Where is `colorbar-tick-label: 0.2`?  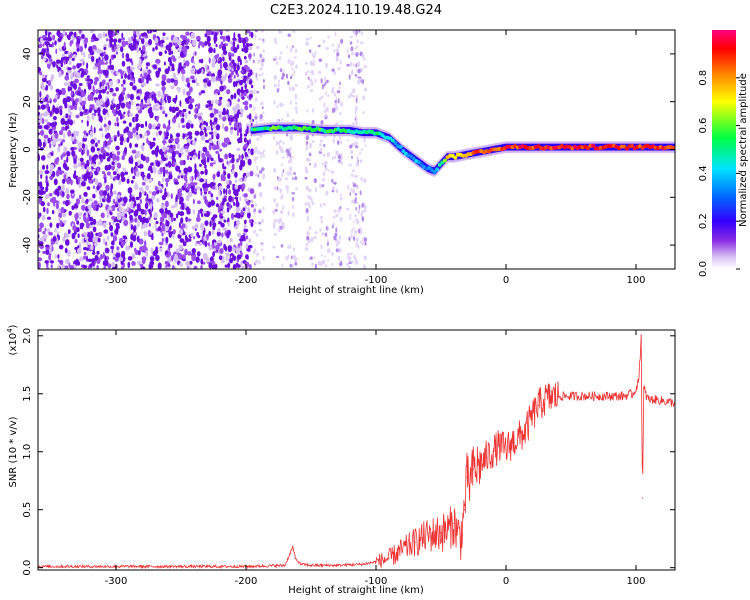
colorbar-tick-label: 0.2 is located at coordinates (703, 221).